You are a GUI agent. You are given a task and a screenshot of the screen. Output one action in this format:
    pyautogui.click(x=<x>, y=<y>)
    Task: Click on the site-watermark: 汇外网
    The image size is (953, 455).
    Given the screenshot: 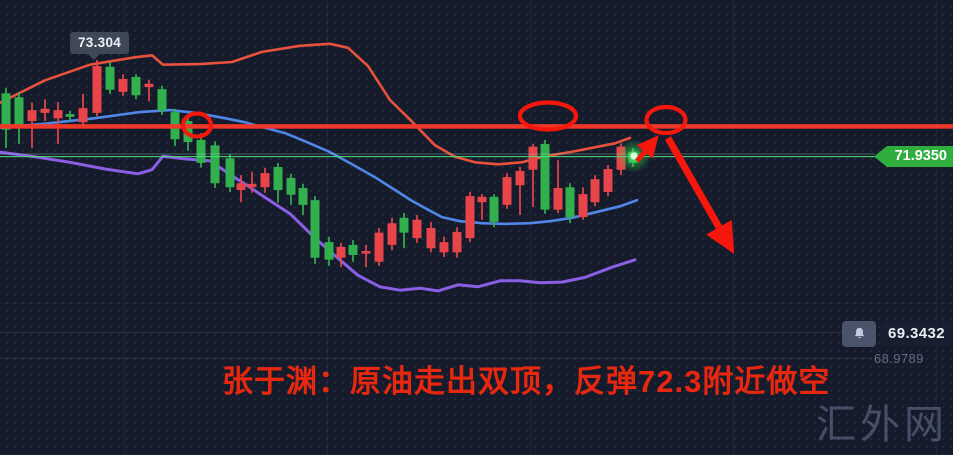 What is the action you would take?
    pyautogui.click(x=882, y=425)
    